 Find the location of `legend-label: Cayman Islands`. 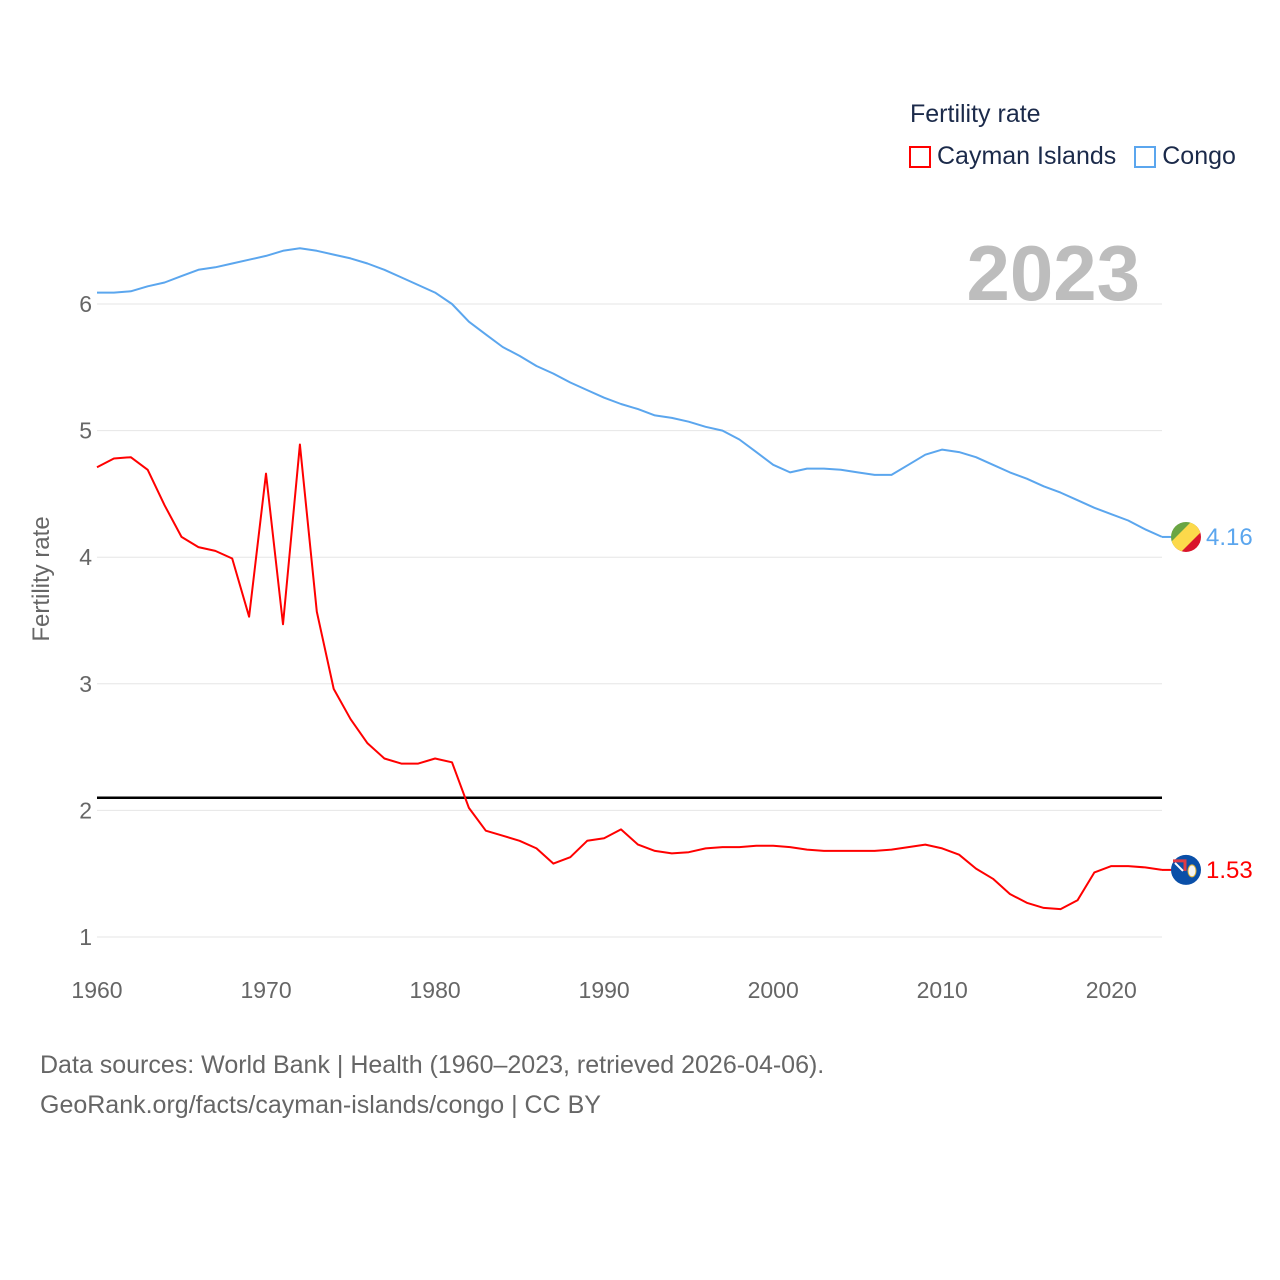

legend-label: Cayman Islands is located at coordinates (1027, 156).